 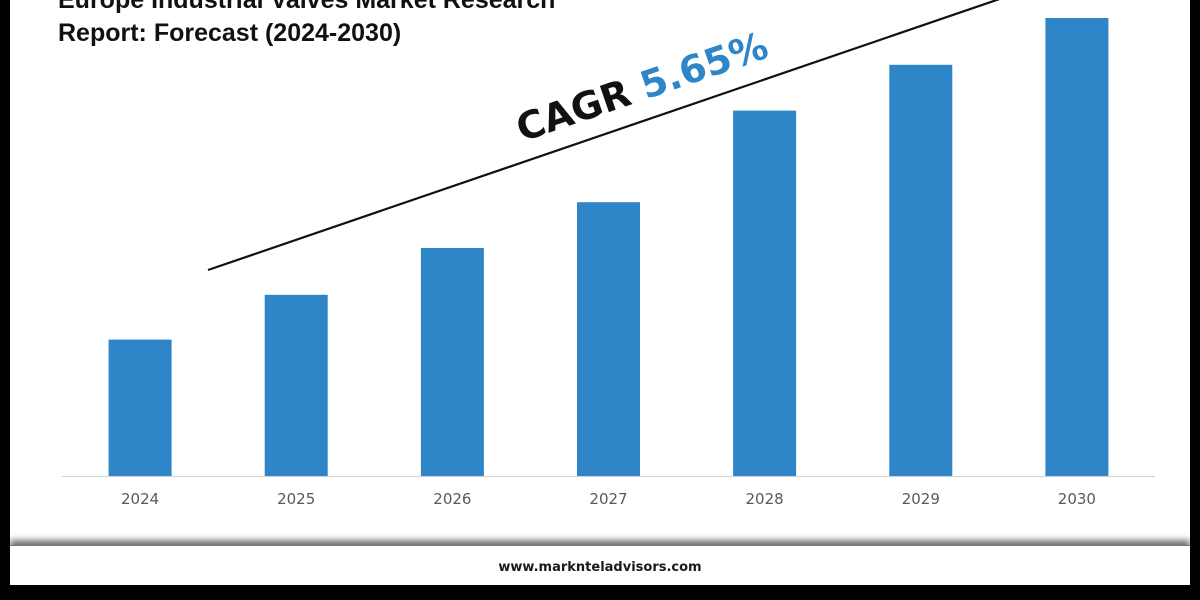 What do you see at coordinates (921, 499) in the screenshot?
I see `x-tick-label-2029: 2029` at bounding box center [921, 499].